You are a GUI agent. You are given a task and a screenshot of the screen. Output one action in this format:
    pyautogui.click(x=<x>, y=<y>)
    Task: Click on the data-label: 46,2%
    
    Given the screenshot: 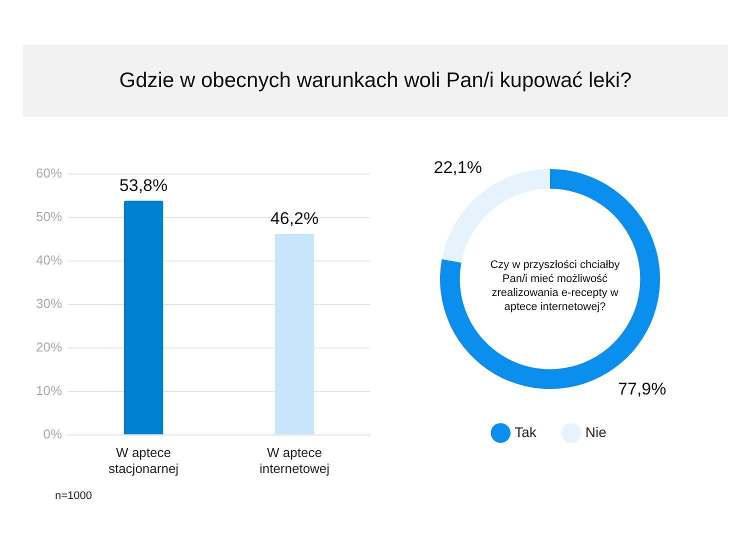 What is the action you would take?
    pyautogui.click(x=294, y=218)
    